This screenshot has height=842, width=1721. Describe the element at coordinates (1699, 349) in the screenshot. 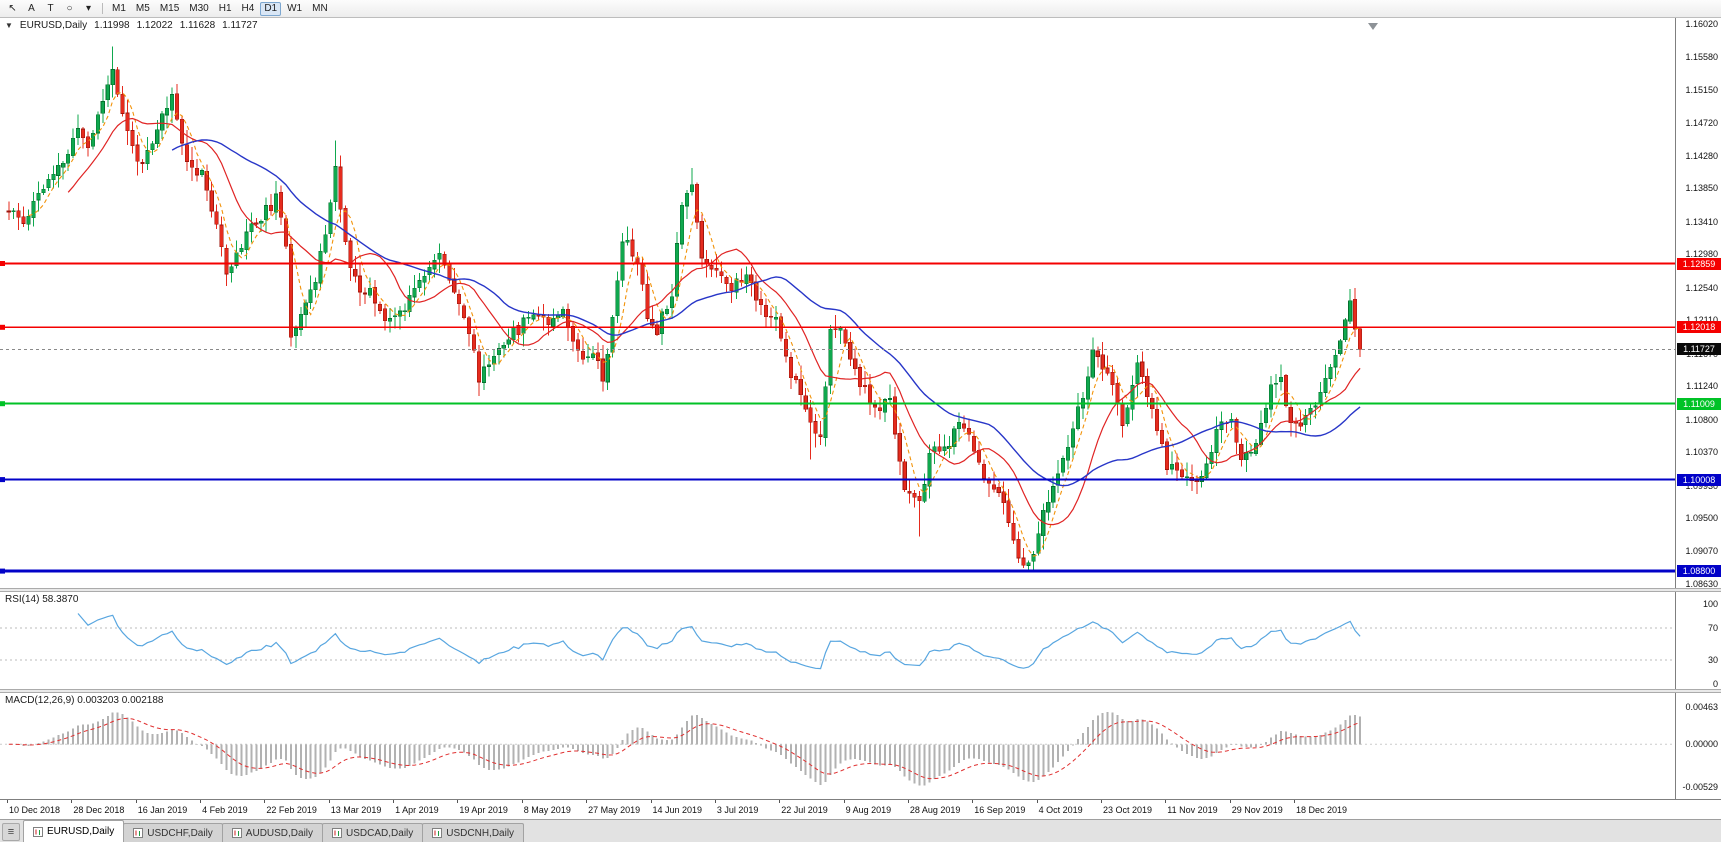

I see `current-price-marker: 1.11727` at that location.